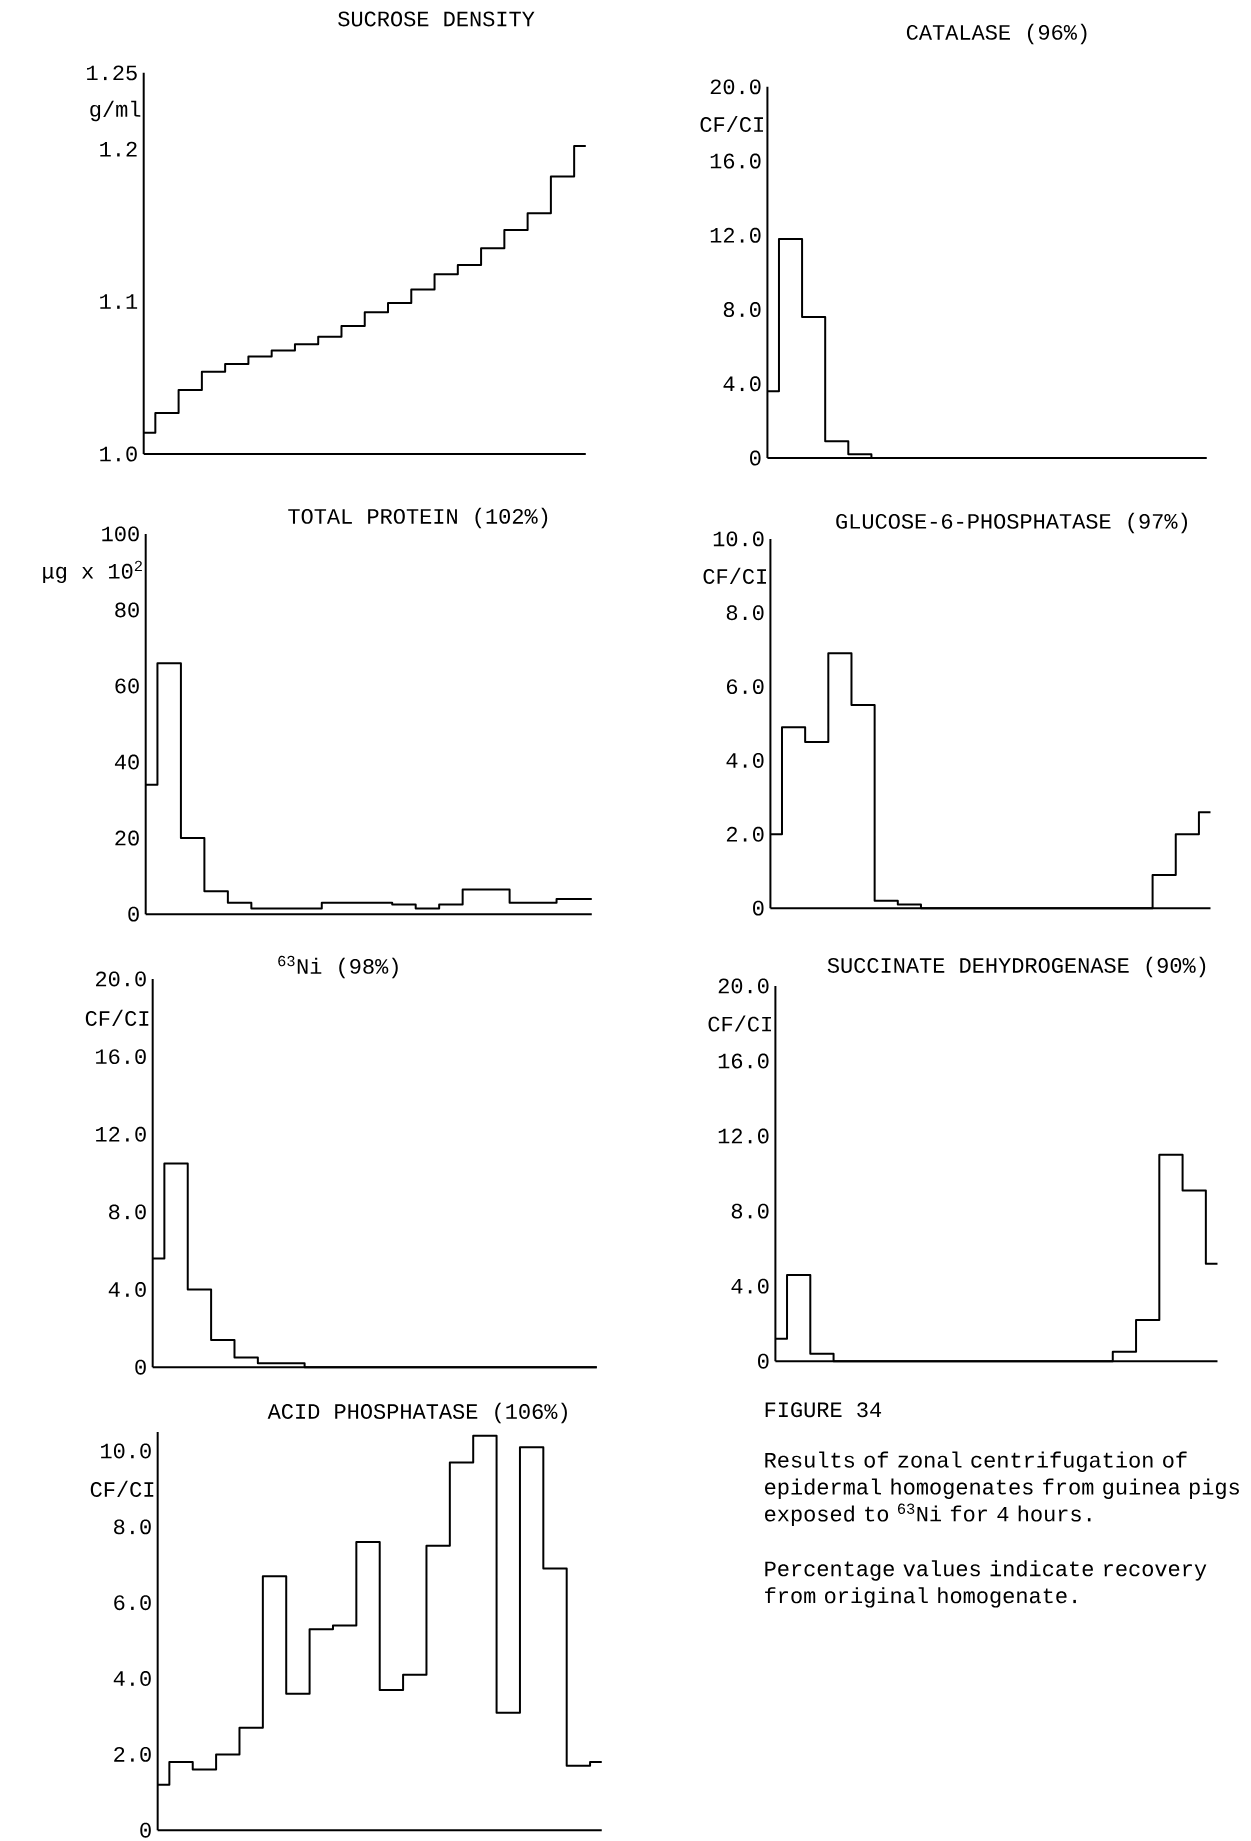 The image size is (1251, 1841). Describe the element at coordinates (118, 301) in the screenshot. I see `y-tick-label: 1.1` at that location.